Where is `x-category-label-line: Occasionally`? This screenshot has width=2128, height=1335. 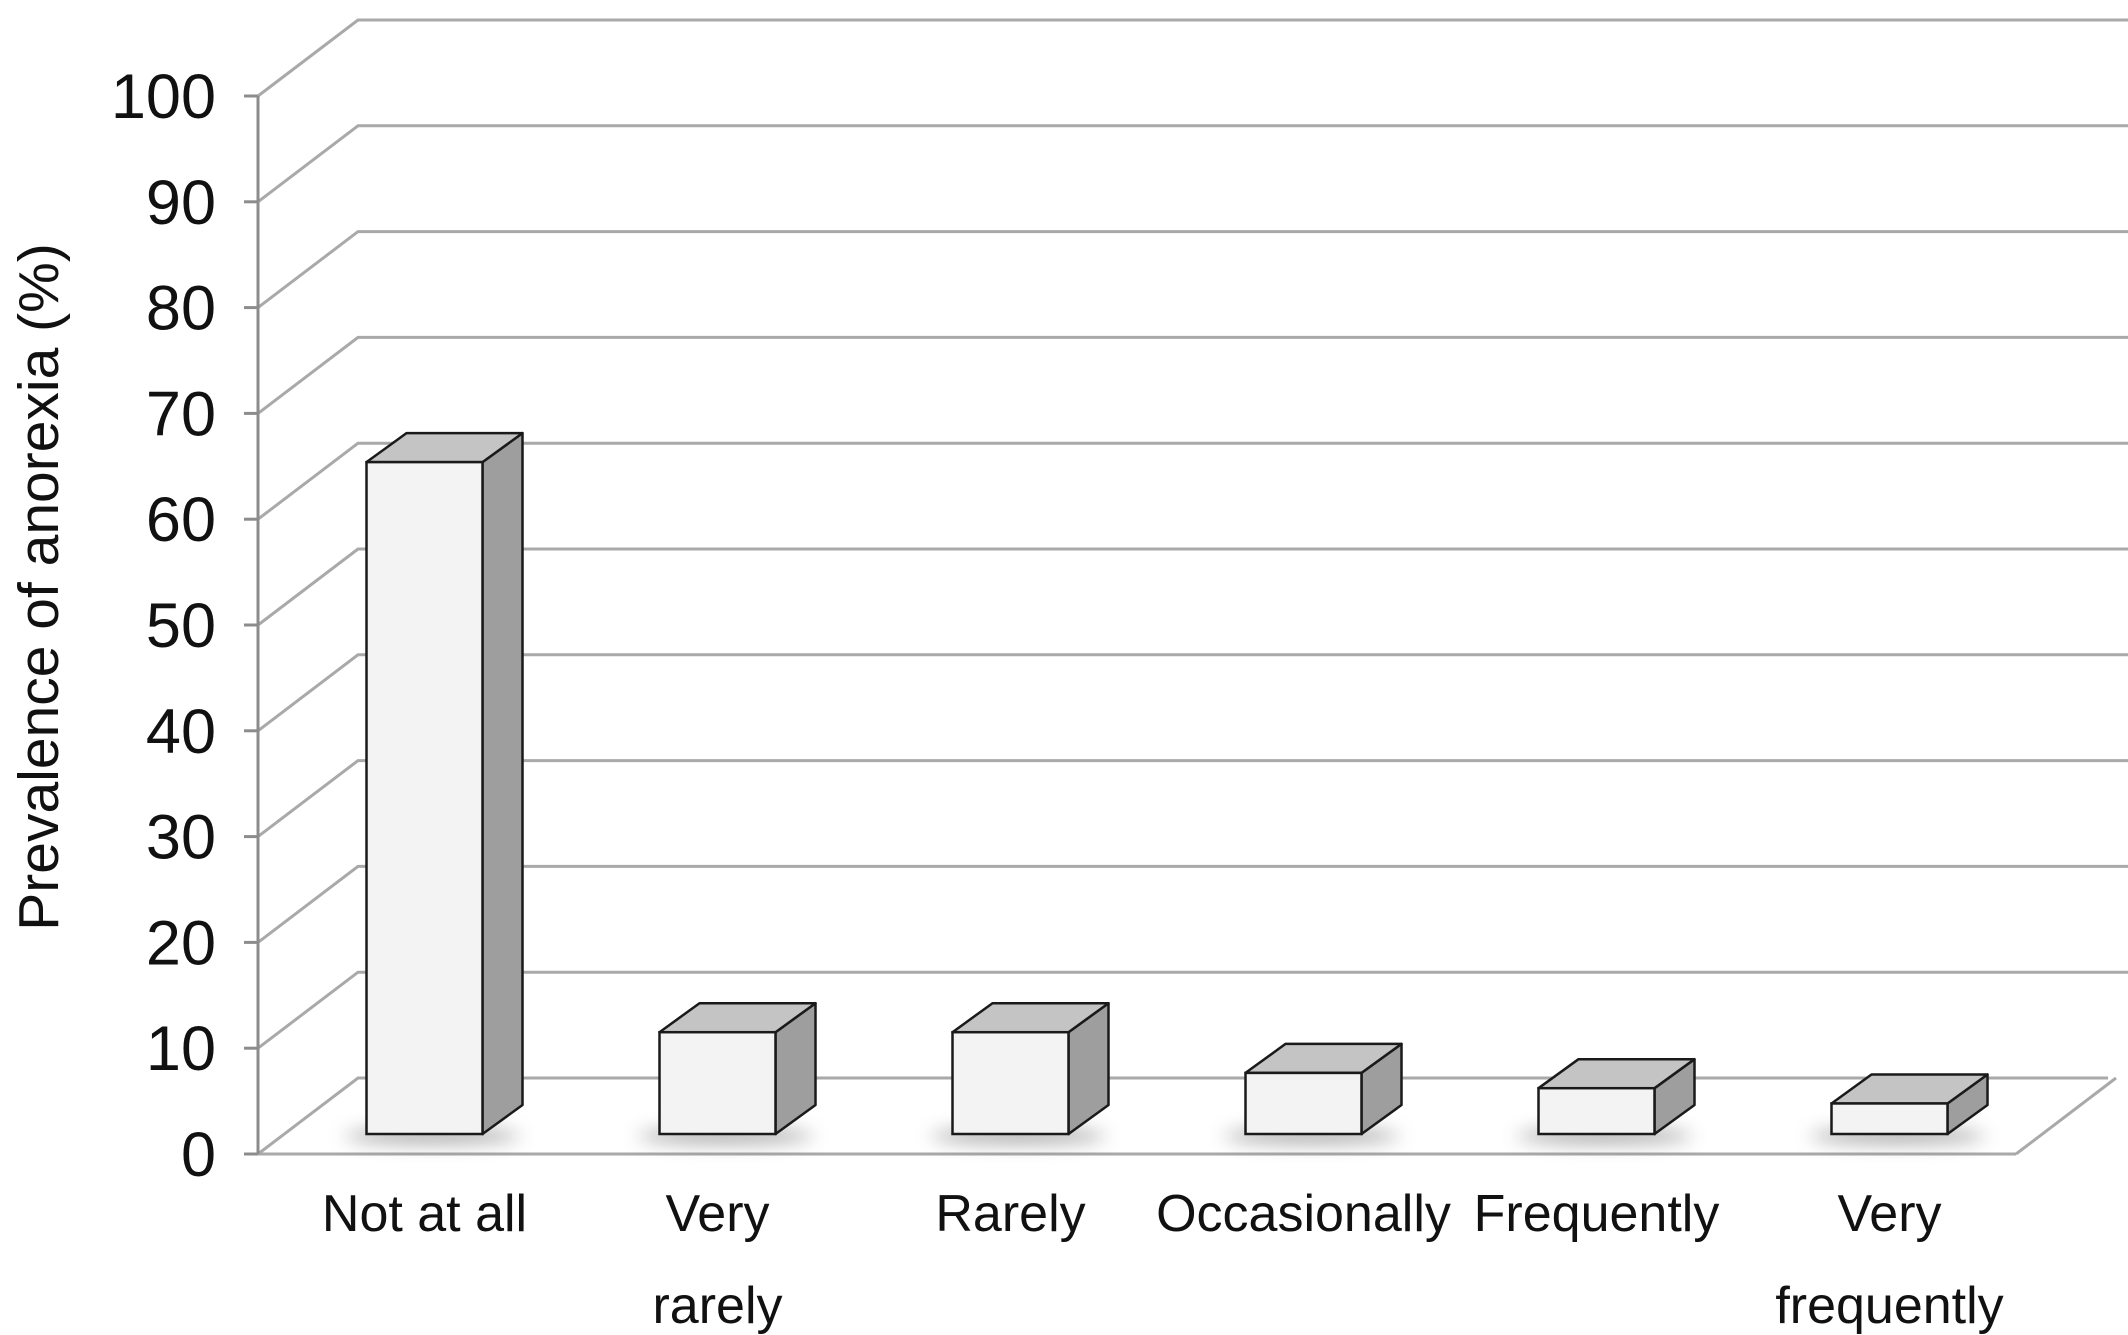 x-category-label-line: Occasionally is located at coordinates (1303, 1214).